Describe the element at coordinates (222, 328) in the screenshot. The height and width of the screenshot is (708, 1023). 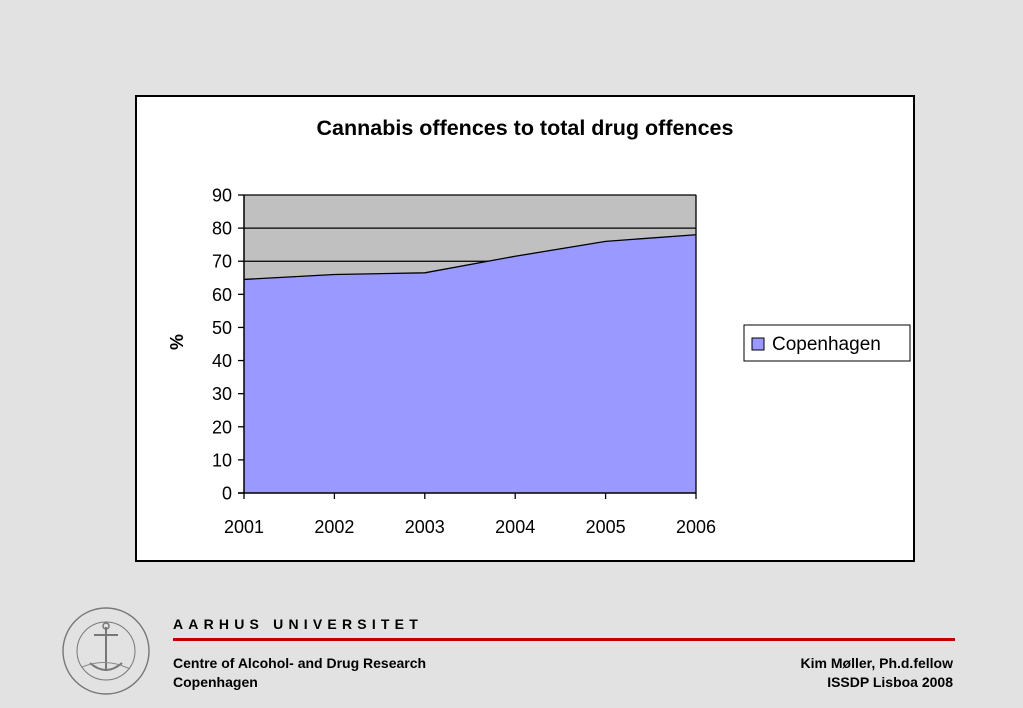
I see `y-tick-label-50: 50` at that location.